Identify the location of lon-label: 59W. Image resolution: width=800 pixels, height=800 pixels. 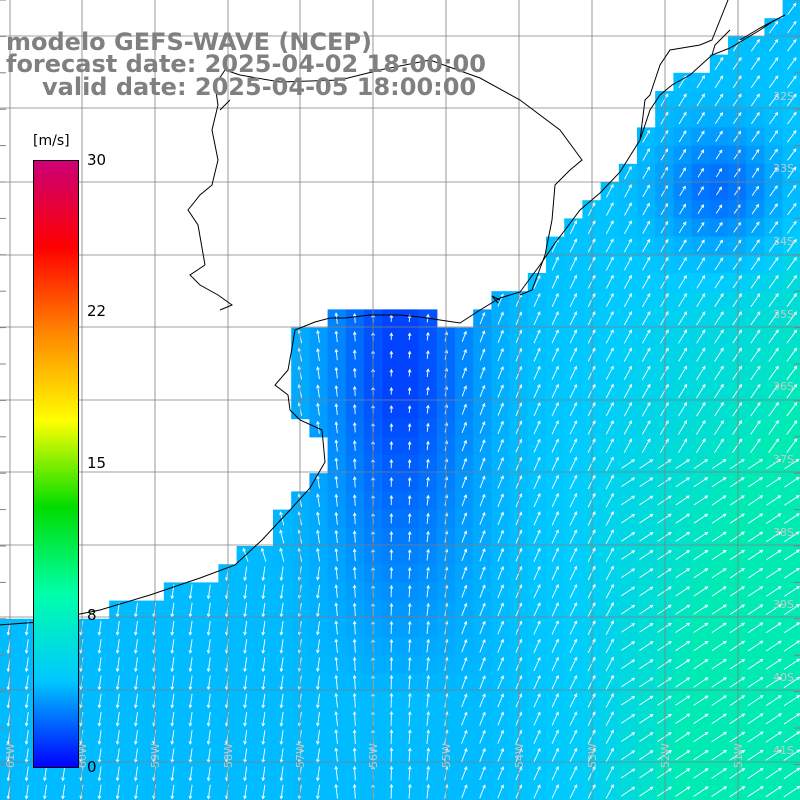
(155, 755).